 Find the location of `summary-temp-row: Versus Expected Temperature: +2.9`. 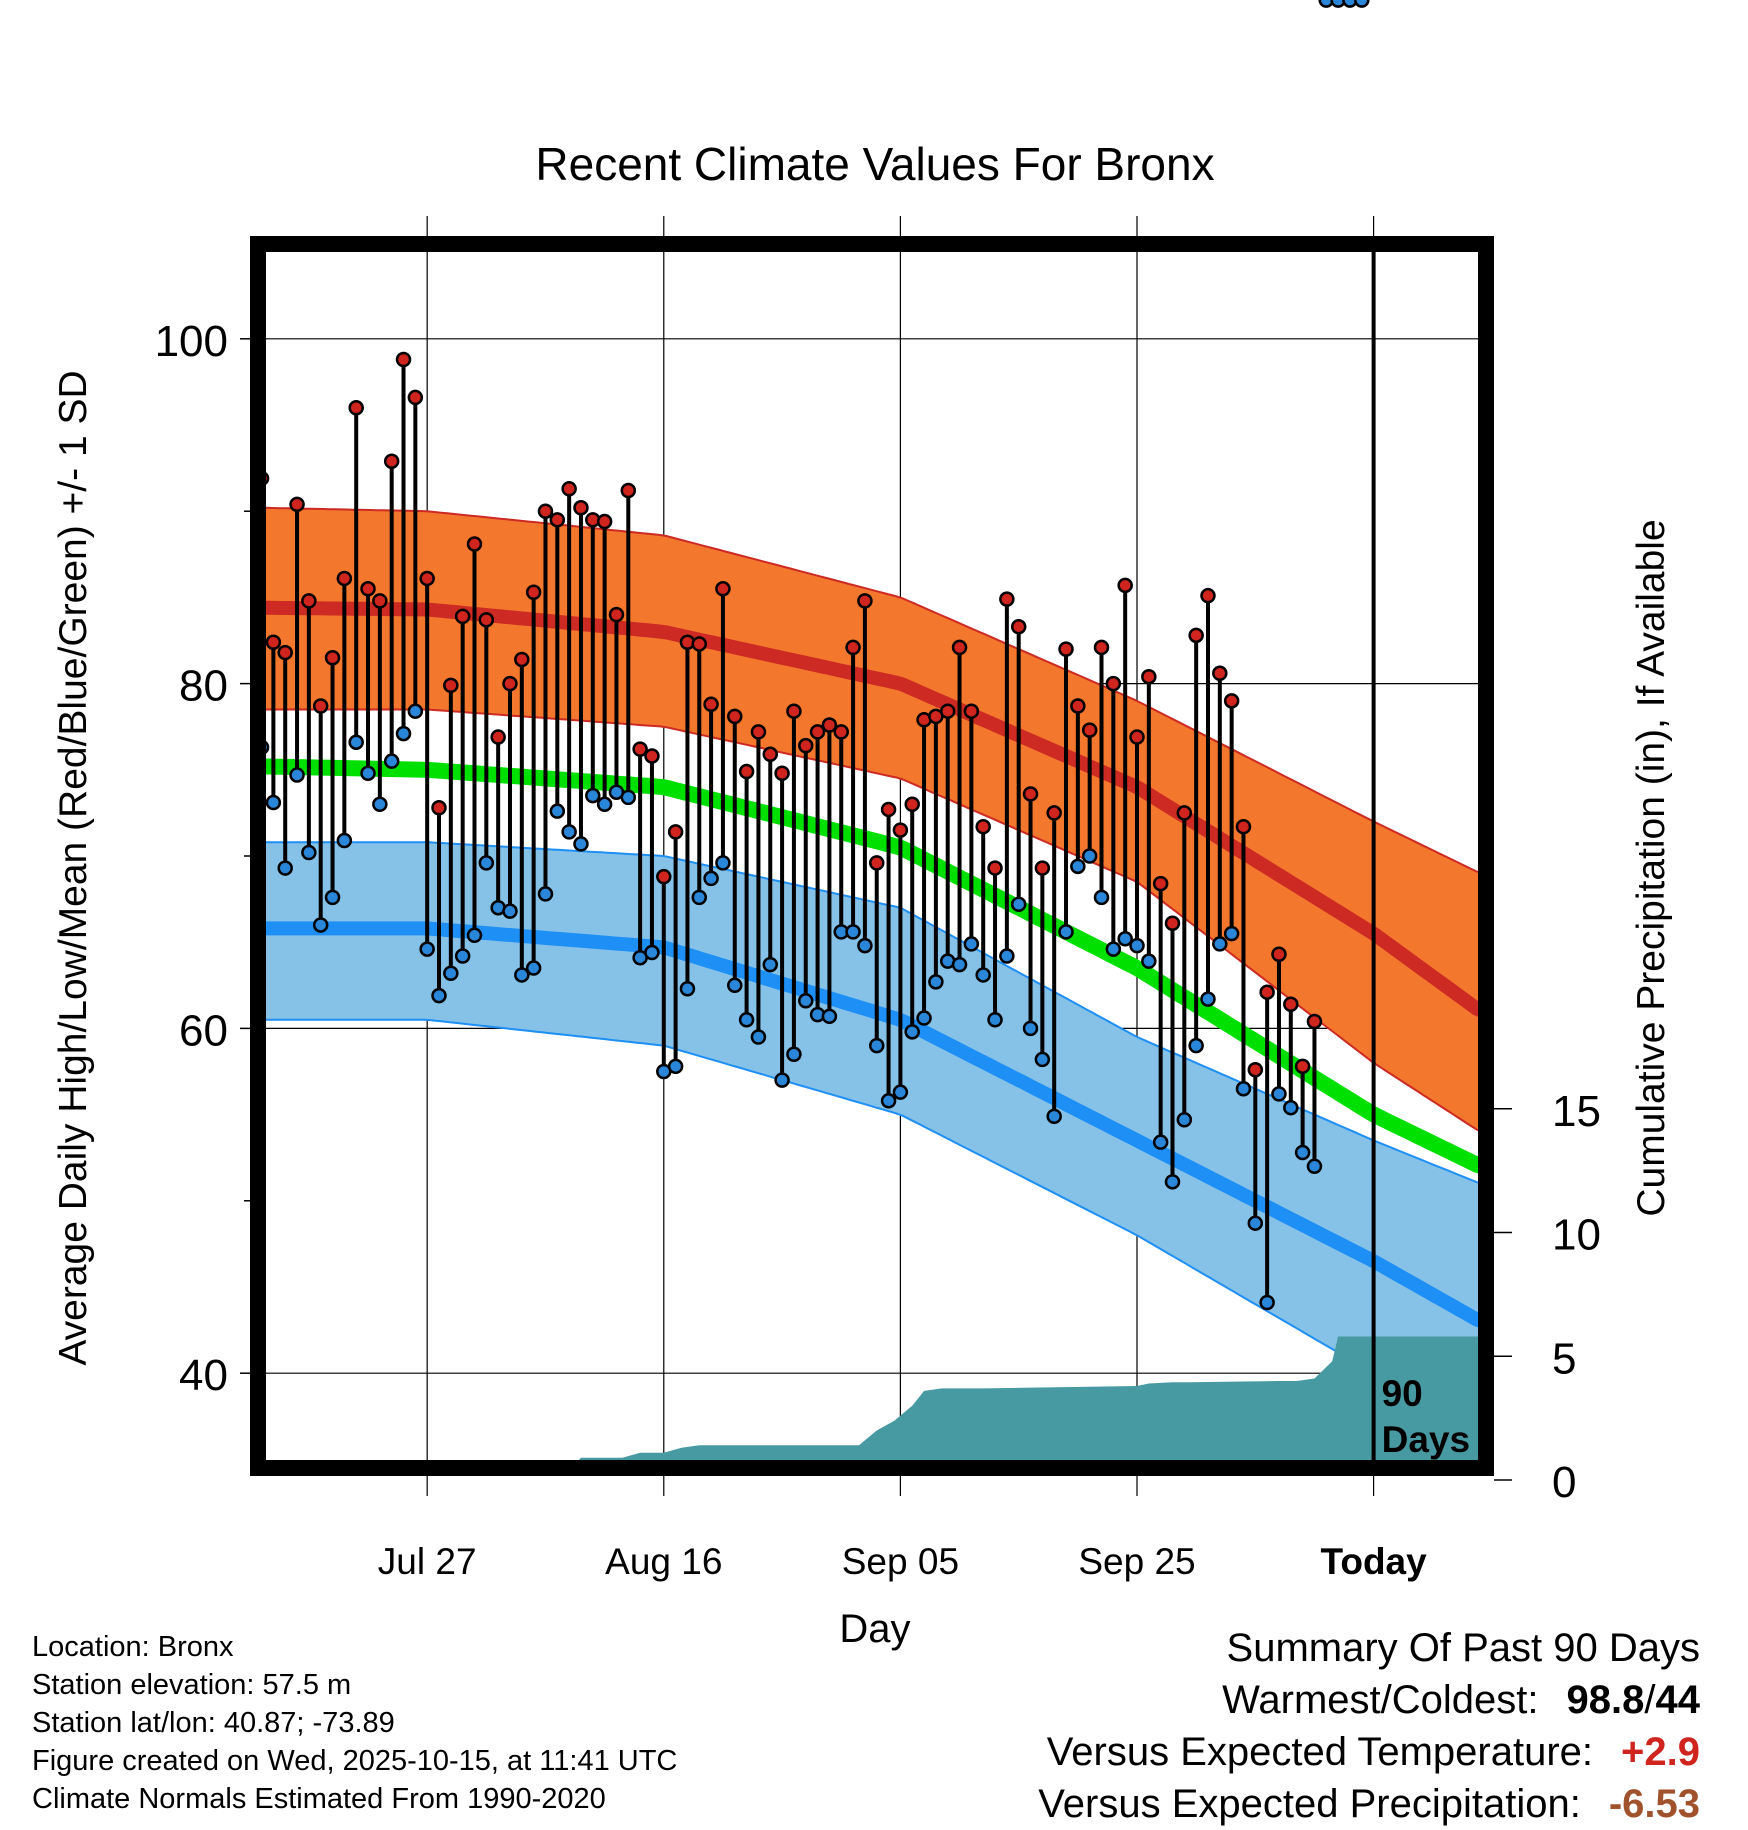

summary-temp-row: Versus Expected Temperature: +2.9 is located at coordinates (1369, 1752).